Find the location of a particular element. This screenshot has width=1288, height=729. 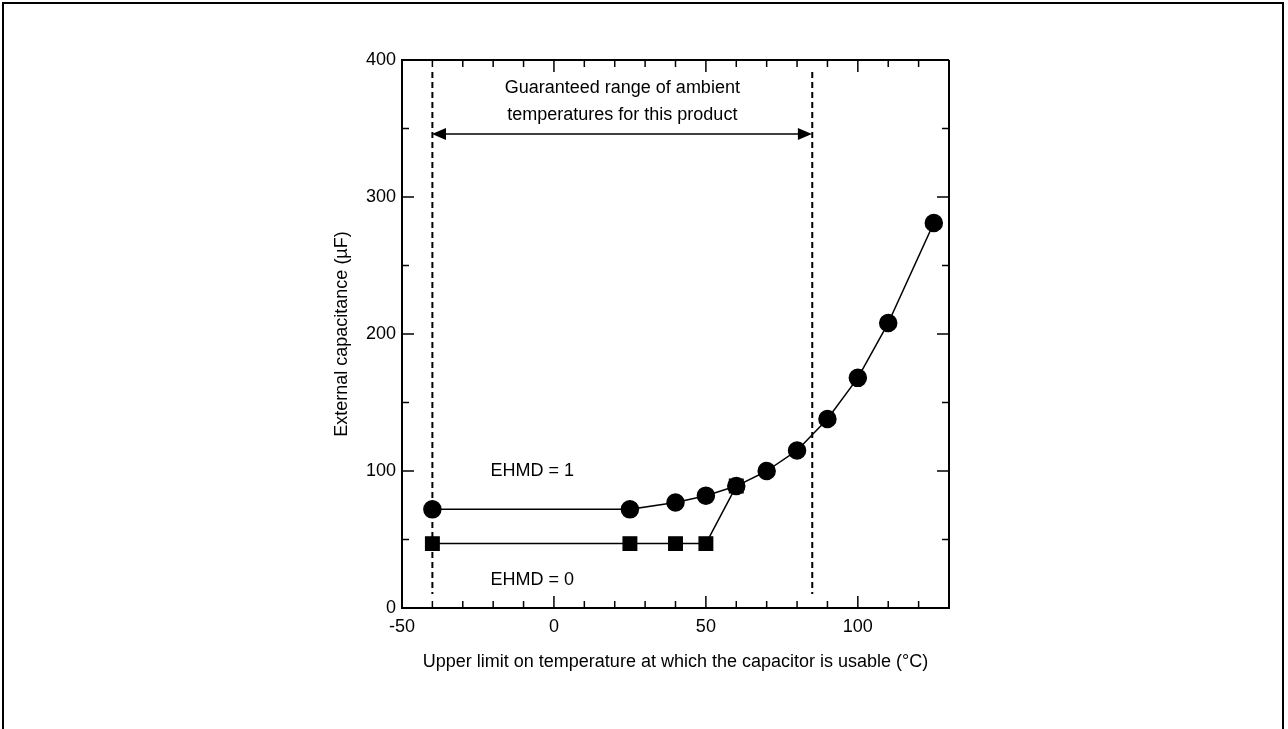

y-tick-label: 400 is located at coordinates (380, 58).